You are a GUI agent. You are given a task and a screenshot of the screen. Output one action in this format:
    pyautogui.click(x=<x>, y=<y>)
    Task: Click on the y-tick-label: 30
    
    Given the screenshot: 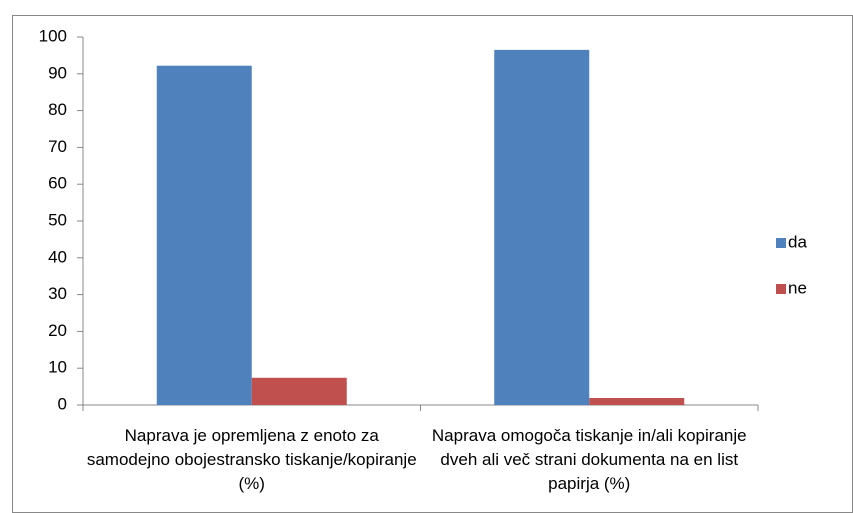 What is the action you would take?
    pyautogui.click(x=57, y=293)
    